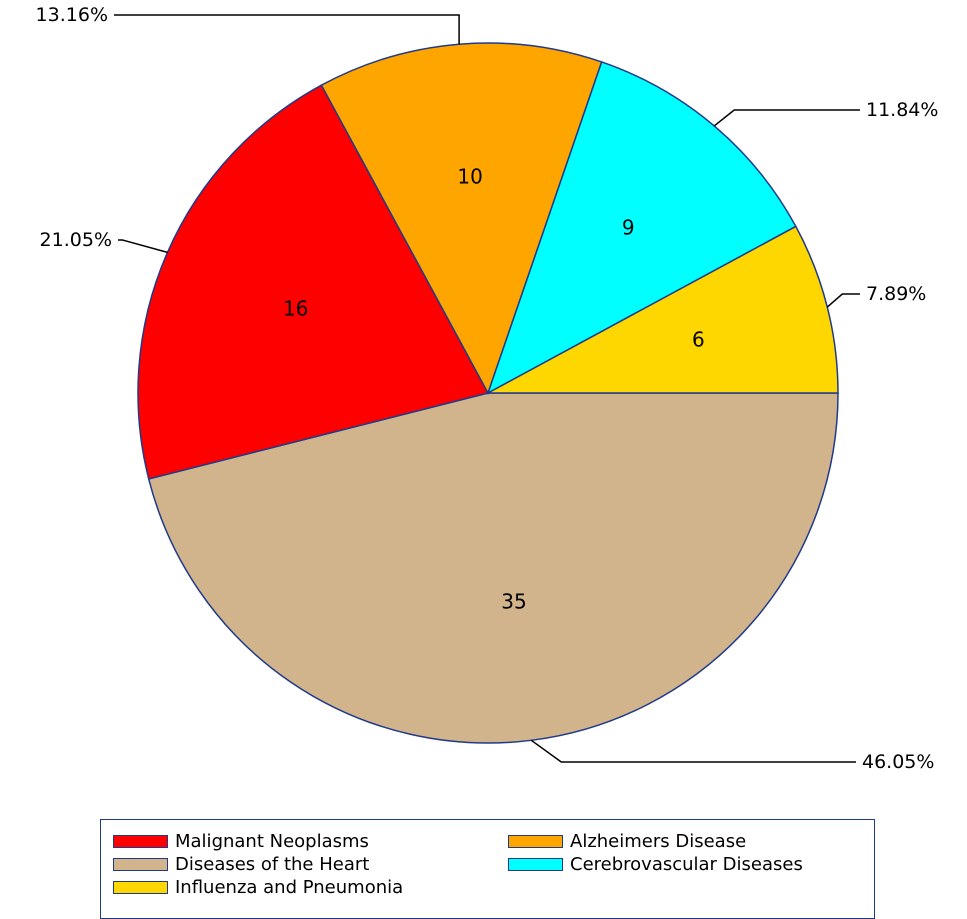 Image resolution: width=967 pixels, height=919 pixels. What do you see at coordinates (898, 762) in the screenshot?
I see `slice-percent-label: 46.05%` at bounding box center [898, 762].